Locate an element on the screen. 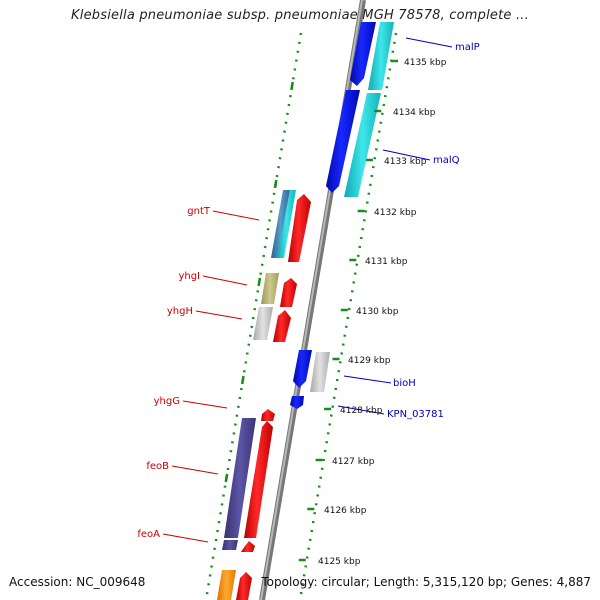 The width and height of the screenshot is (600, 600). scale-label-4131: 4131 kbp is located at coordinates (386, 262).